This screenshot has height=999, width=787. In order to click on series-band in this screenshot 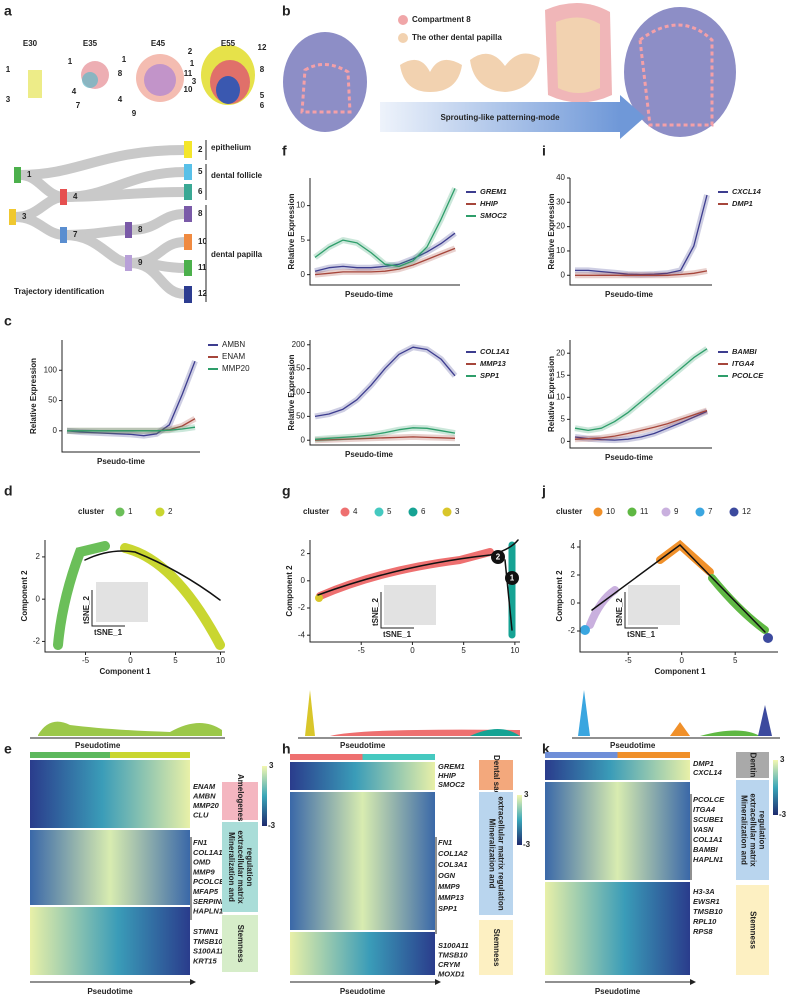, I will do `click(132, 399)`.